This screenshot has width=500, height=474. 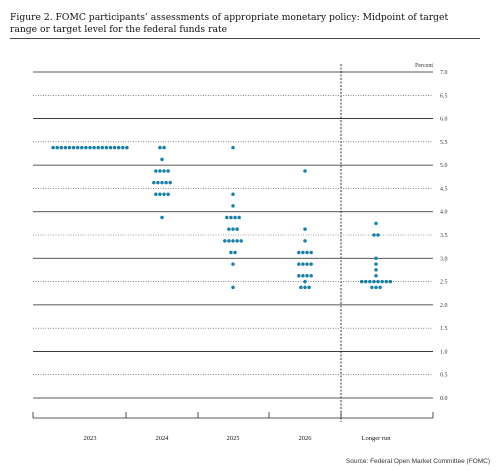 What do you see at coordinates (444, 120) in the screenshot?
I see `y-tick-6-0: 6.0` at bounding box center [444, 120].